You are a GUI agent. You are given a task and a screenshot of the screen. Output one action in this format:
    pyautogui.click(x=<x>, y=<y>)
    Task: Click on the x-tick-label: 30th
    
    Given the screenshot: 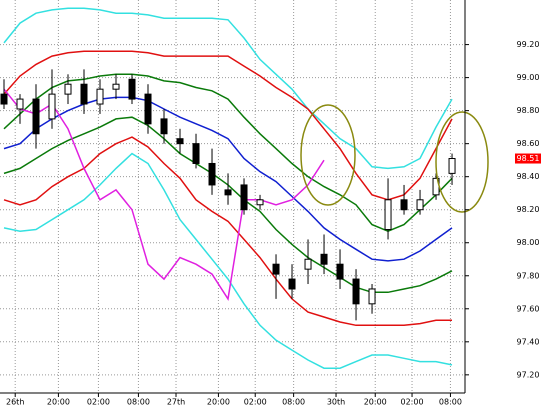 What is the action you would take?
    pyautogui.click(x=336, y=402)
    